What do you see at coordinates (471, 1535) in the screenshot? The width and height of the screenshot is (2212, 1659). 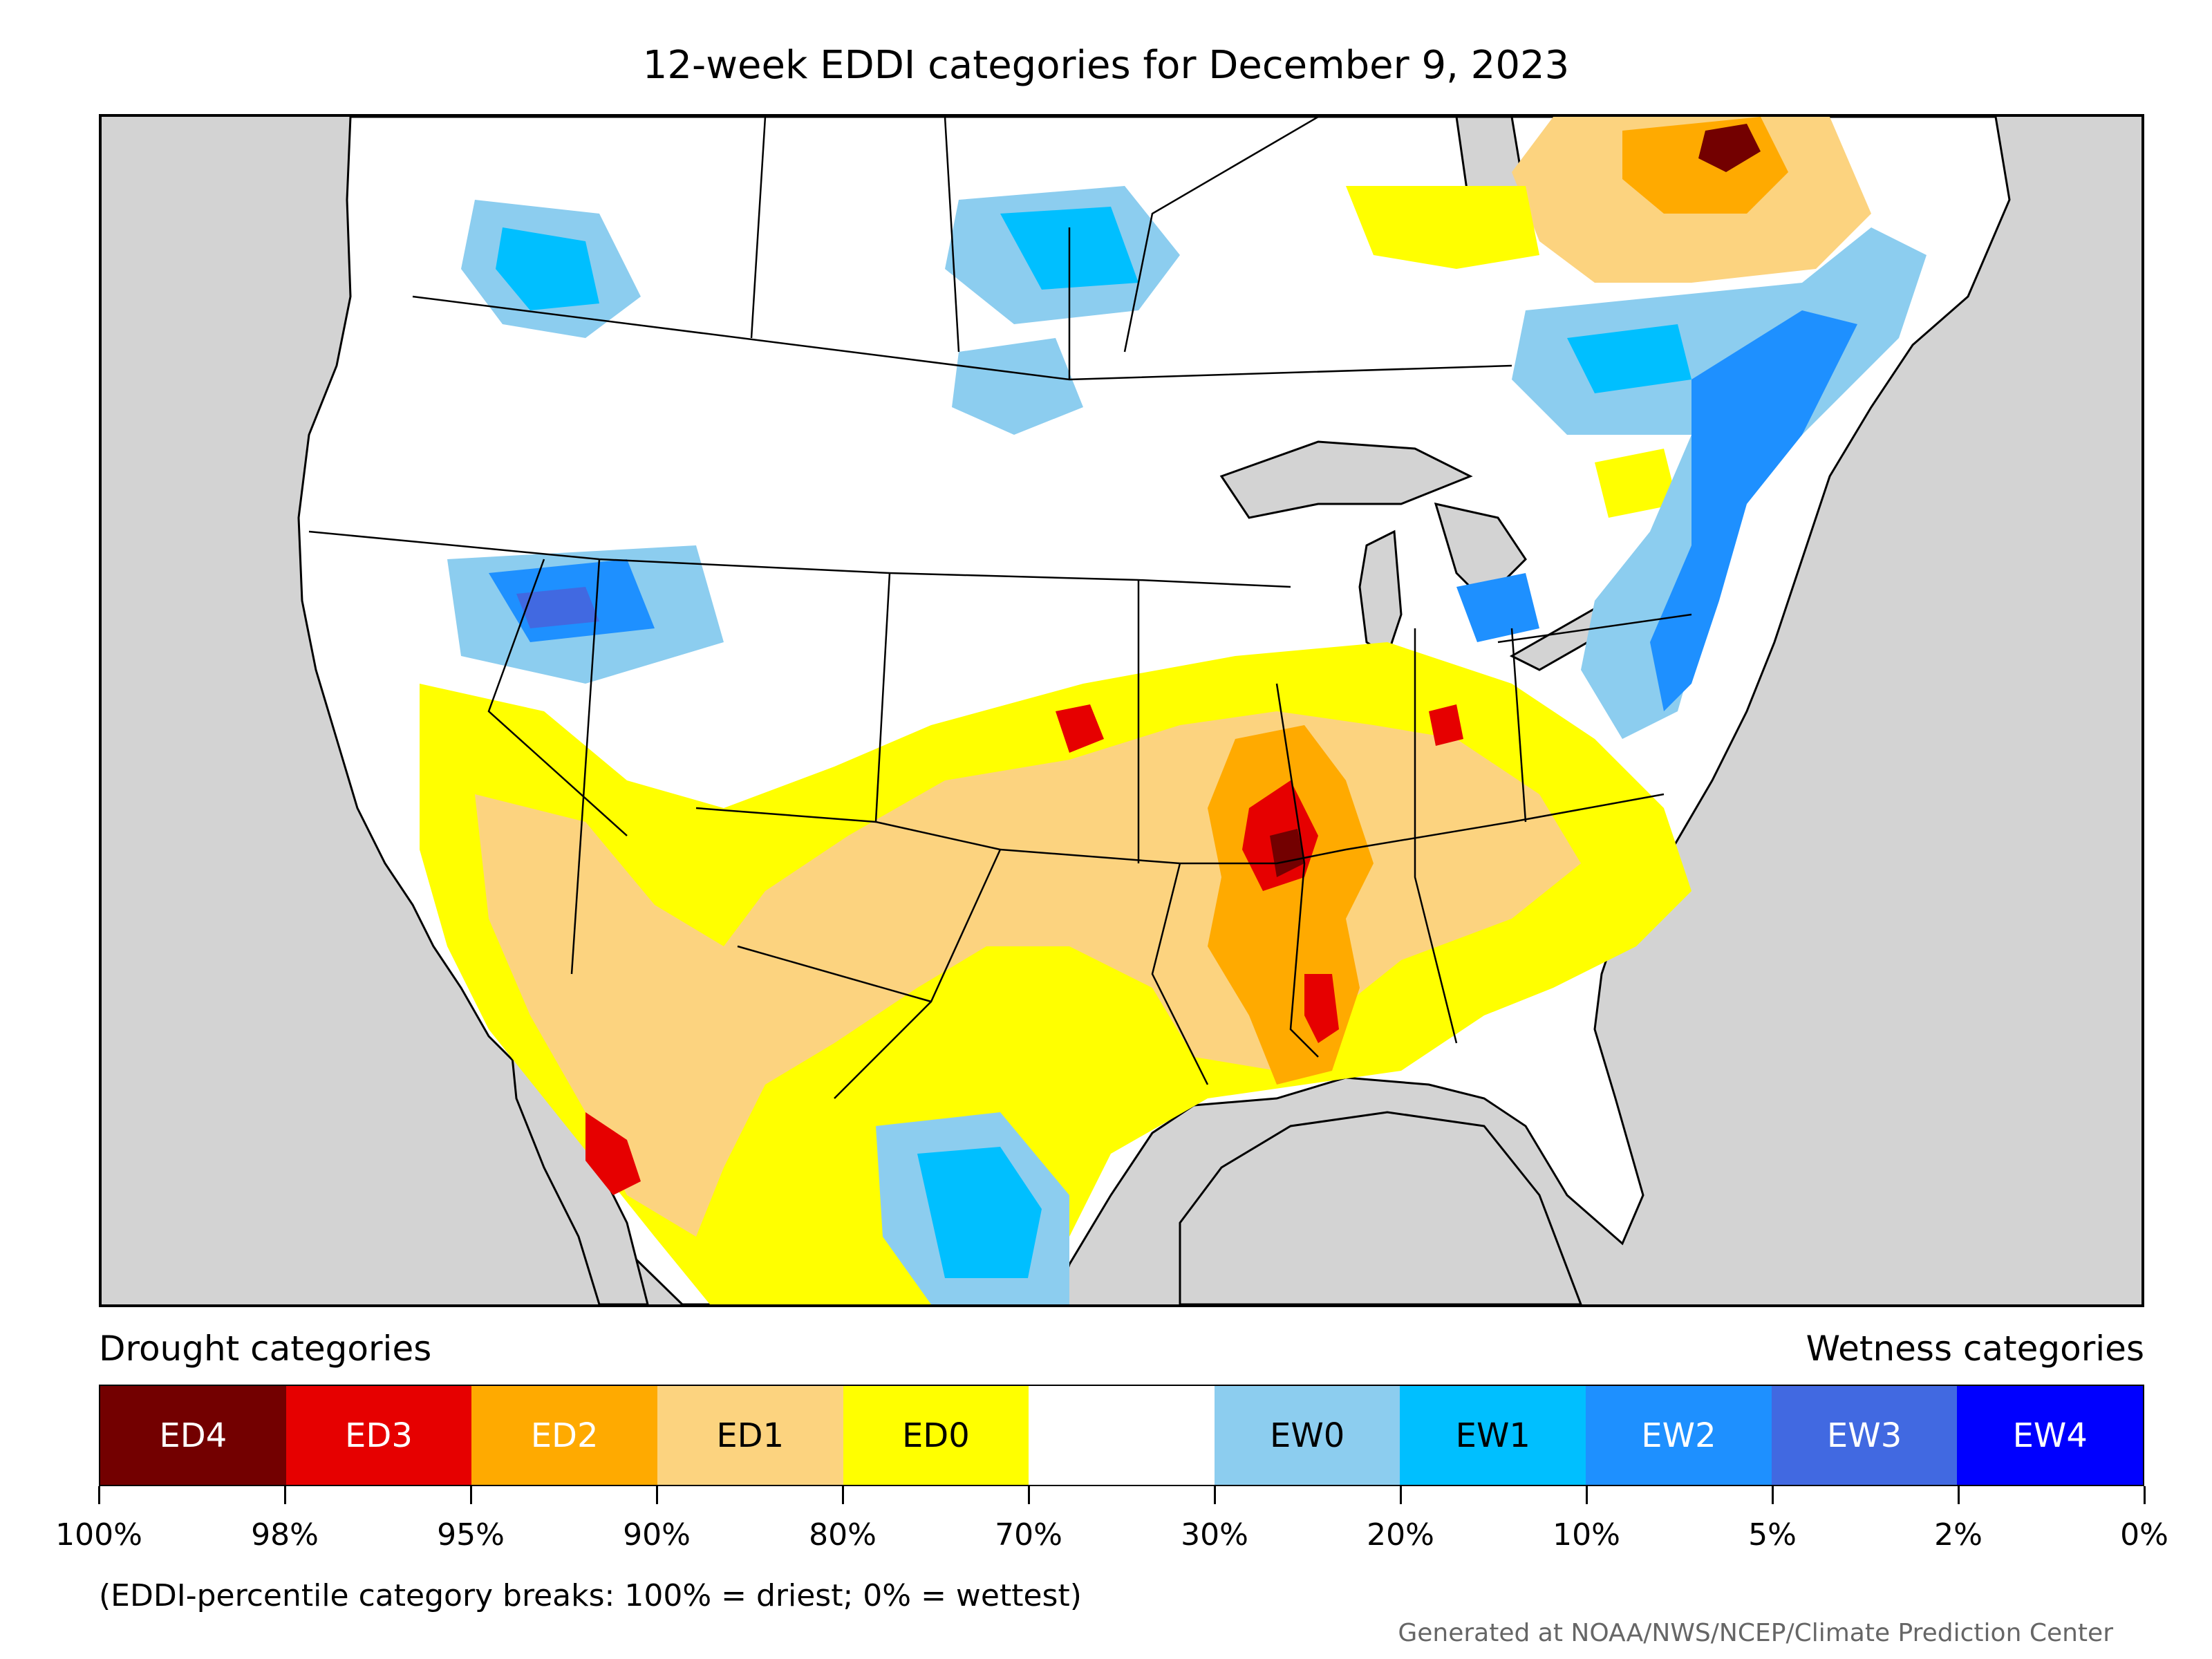 I see `colorbar-tick-label: 95%` at bounding box center [471, 1535].